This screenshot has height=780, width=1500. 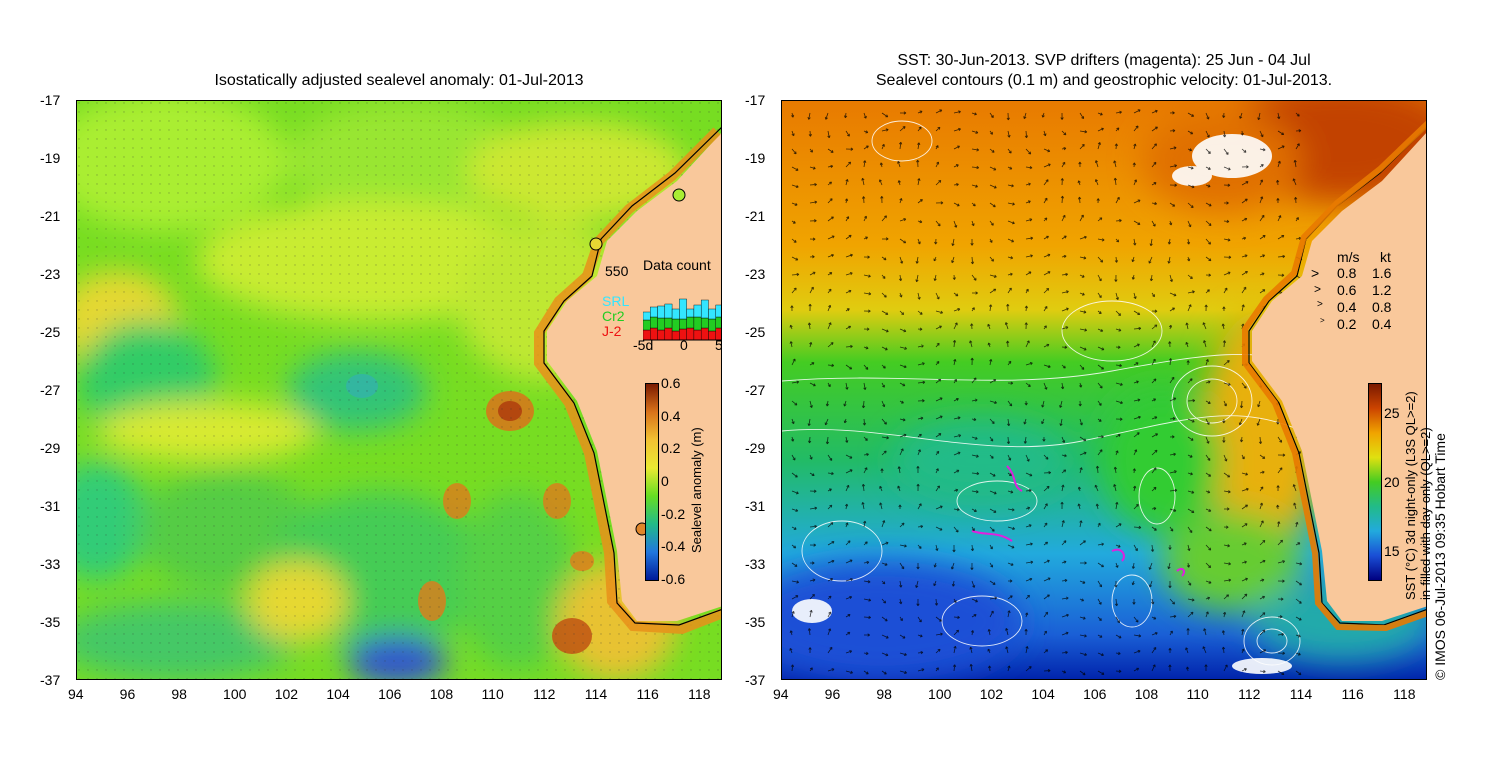 What do you see at coordinates (712, 325) in the screenshot?
I see `histogram-bar` at bounding box center [712, 325].